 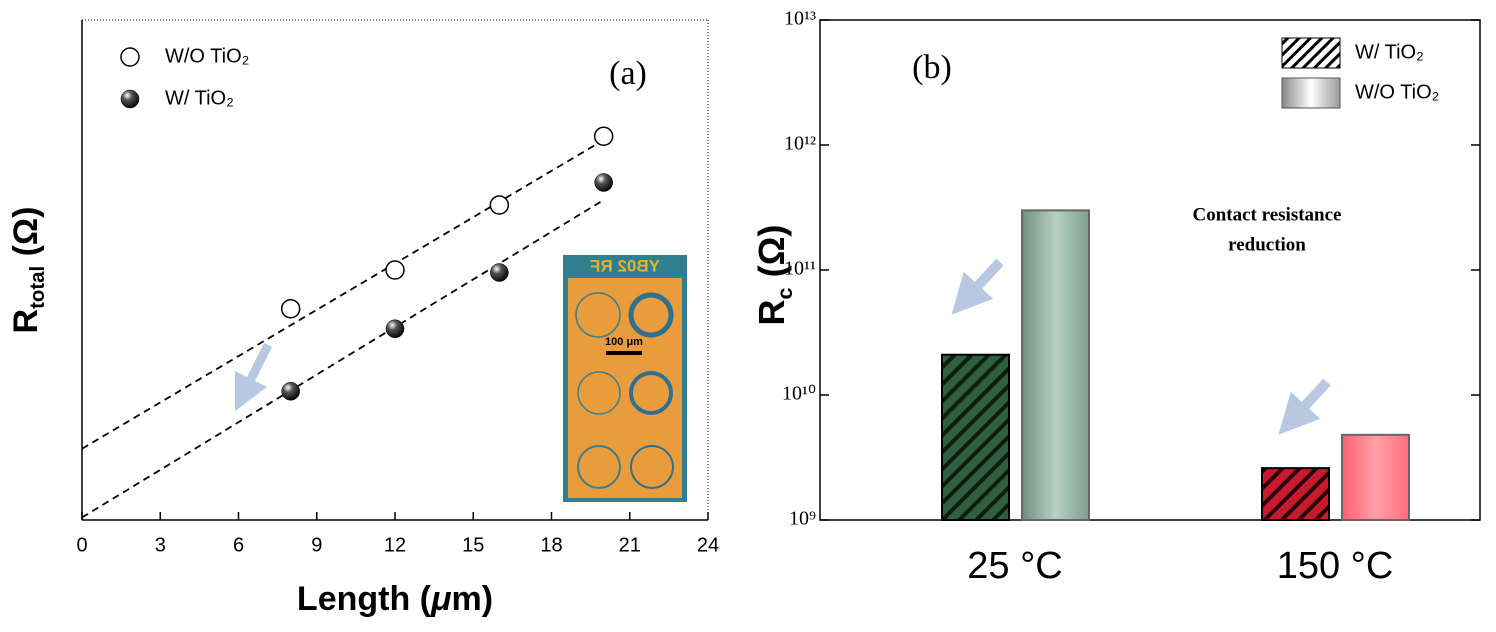 I want to click on y-tick-label: 10¹³, so click(x=800, y=19).